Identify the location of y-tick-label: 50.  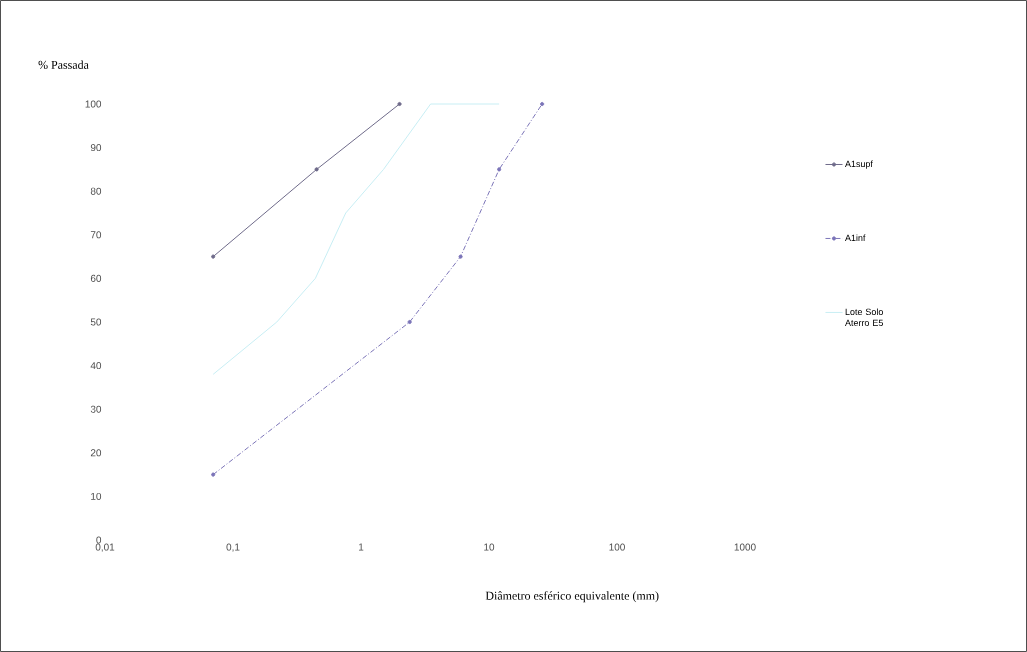
(96, 322).